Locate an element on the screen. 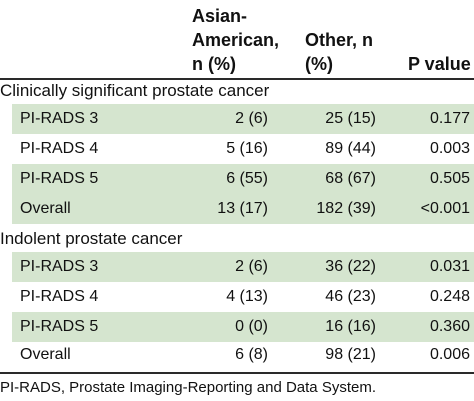 This screenshot has height=401, width=474. table-row: Overall 6 (8) 98 (21) 0.006 is located at coordinates (237, 355).